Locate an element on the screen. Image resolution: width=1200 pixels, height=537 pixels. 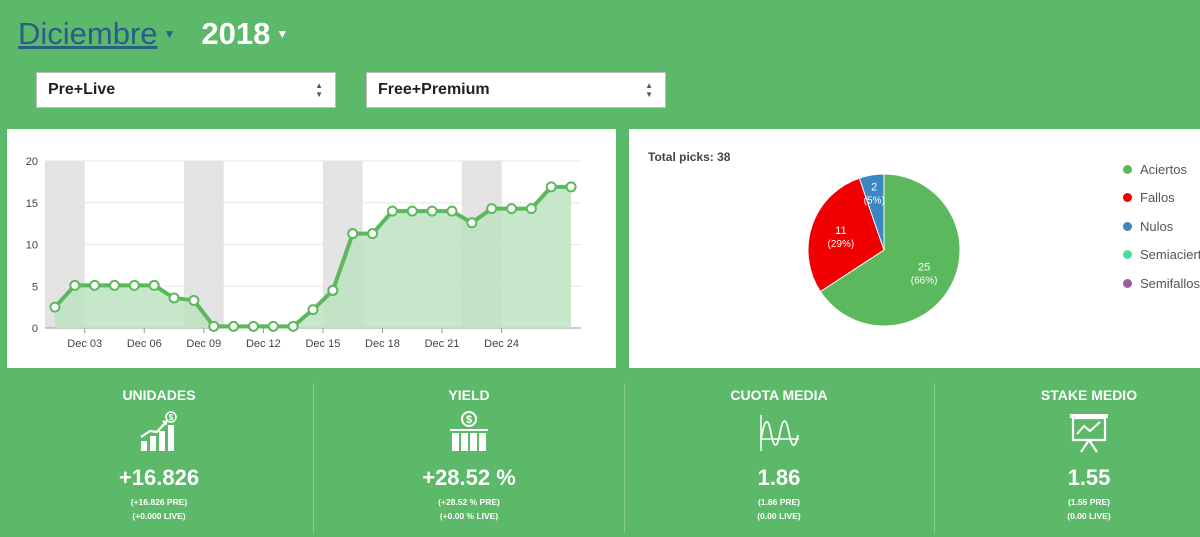
plan-select-value: Free+Premium is located at coordinates (434, 89).